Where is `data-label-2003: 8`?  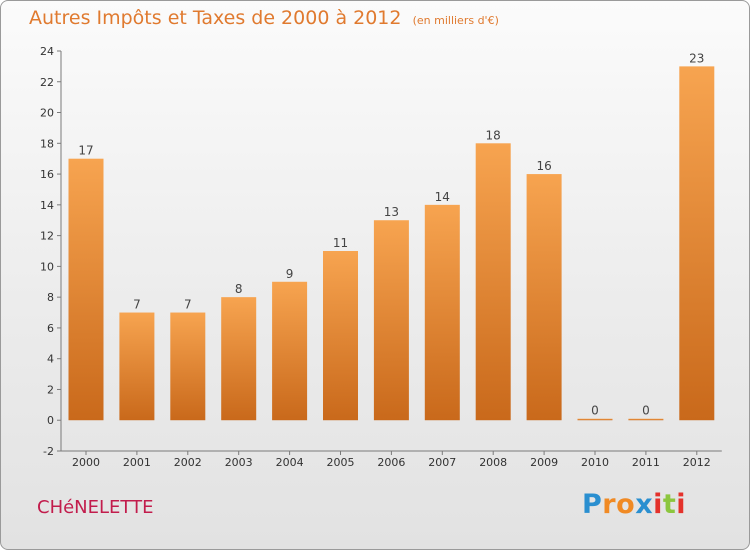
data-label-2003: 8 is located at coordinates (239, 289).